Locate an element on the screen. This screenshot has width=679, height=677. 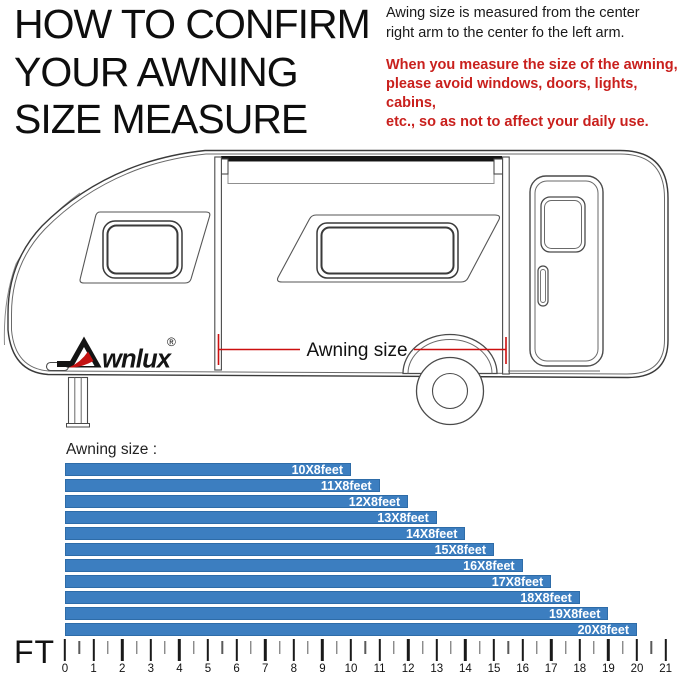
bar-row: 13X8feet is located at coordinates (351, 517).